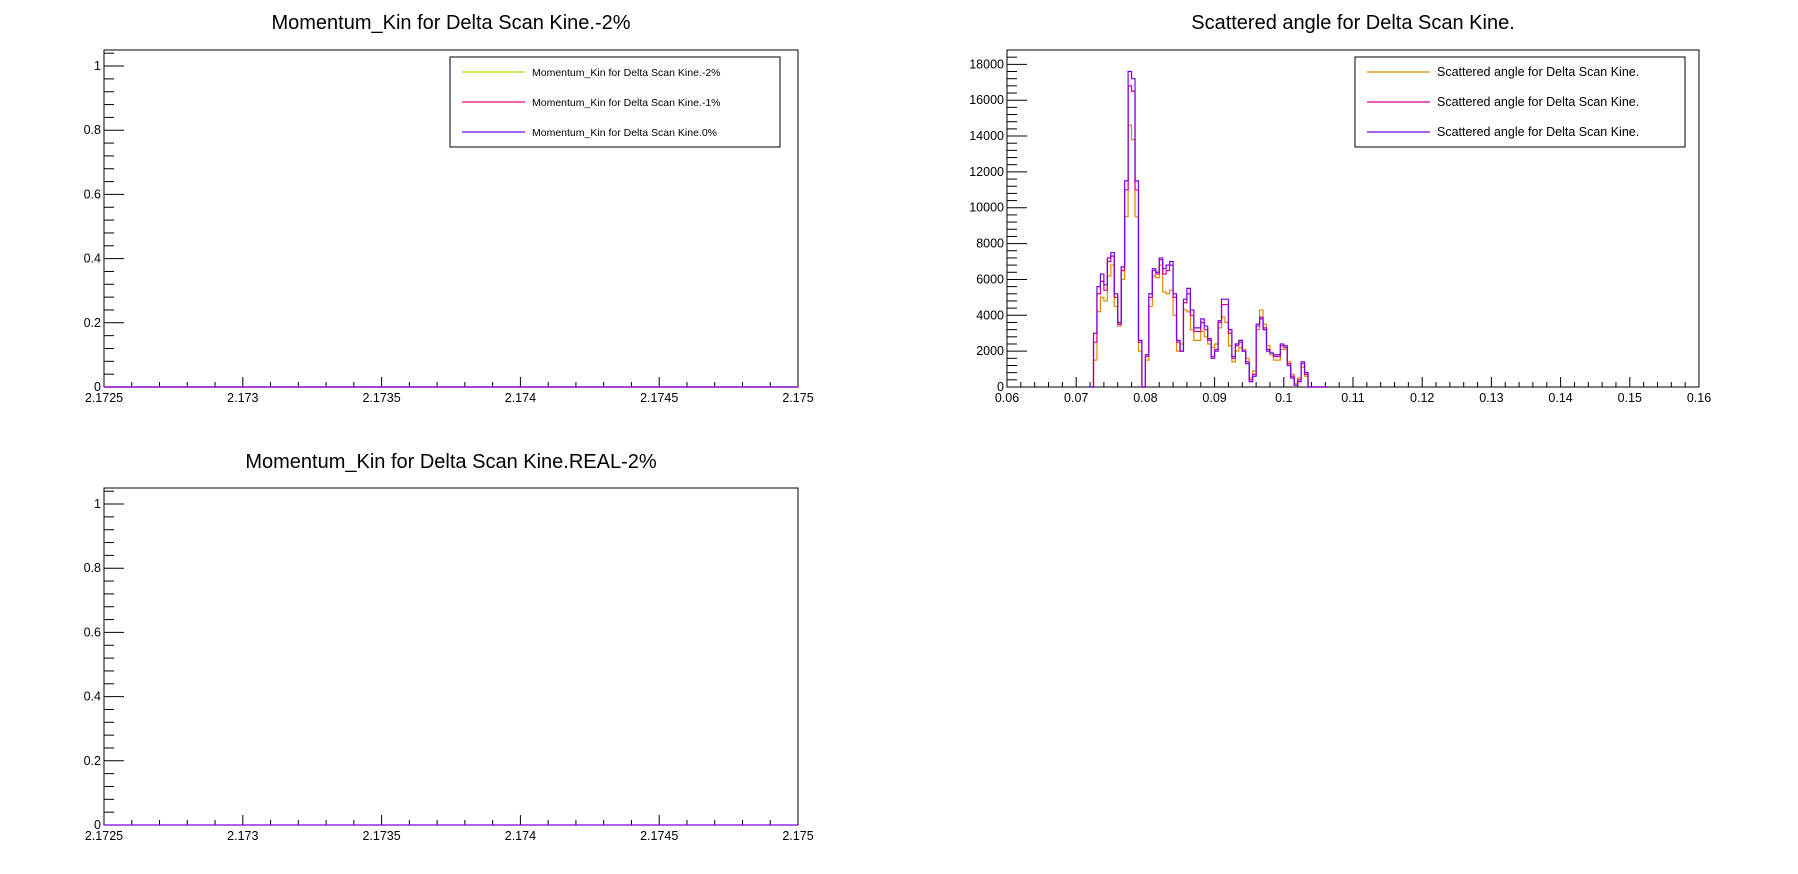  What do you see at coordinates (990, 315) in the screenshot?
I see `y-tick-label: 4000` at bounding box center [990, 315].